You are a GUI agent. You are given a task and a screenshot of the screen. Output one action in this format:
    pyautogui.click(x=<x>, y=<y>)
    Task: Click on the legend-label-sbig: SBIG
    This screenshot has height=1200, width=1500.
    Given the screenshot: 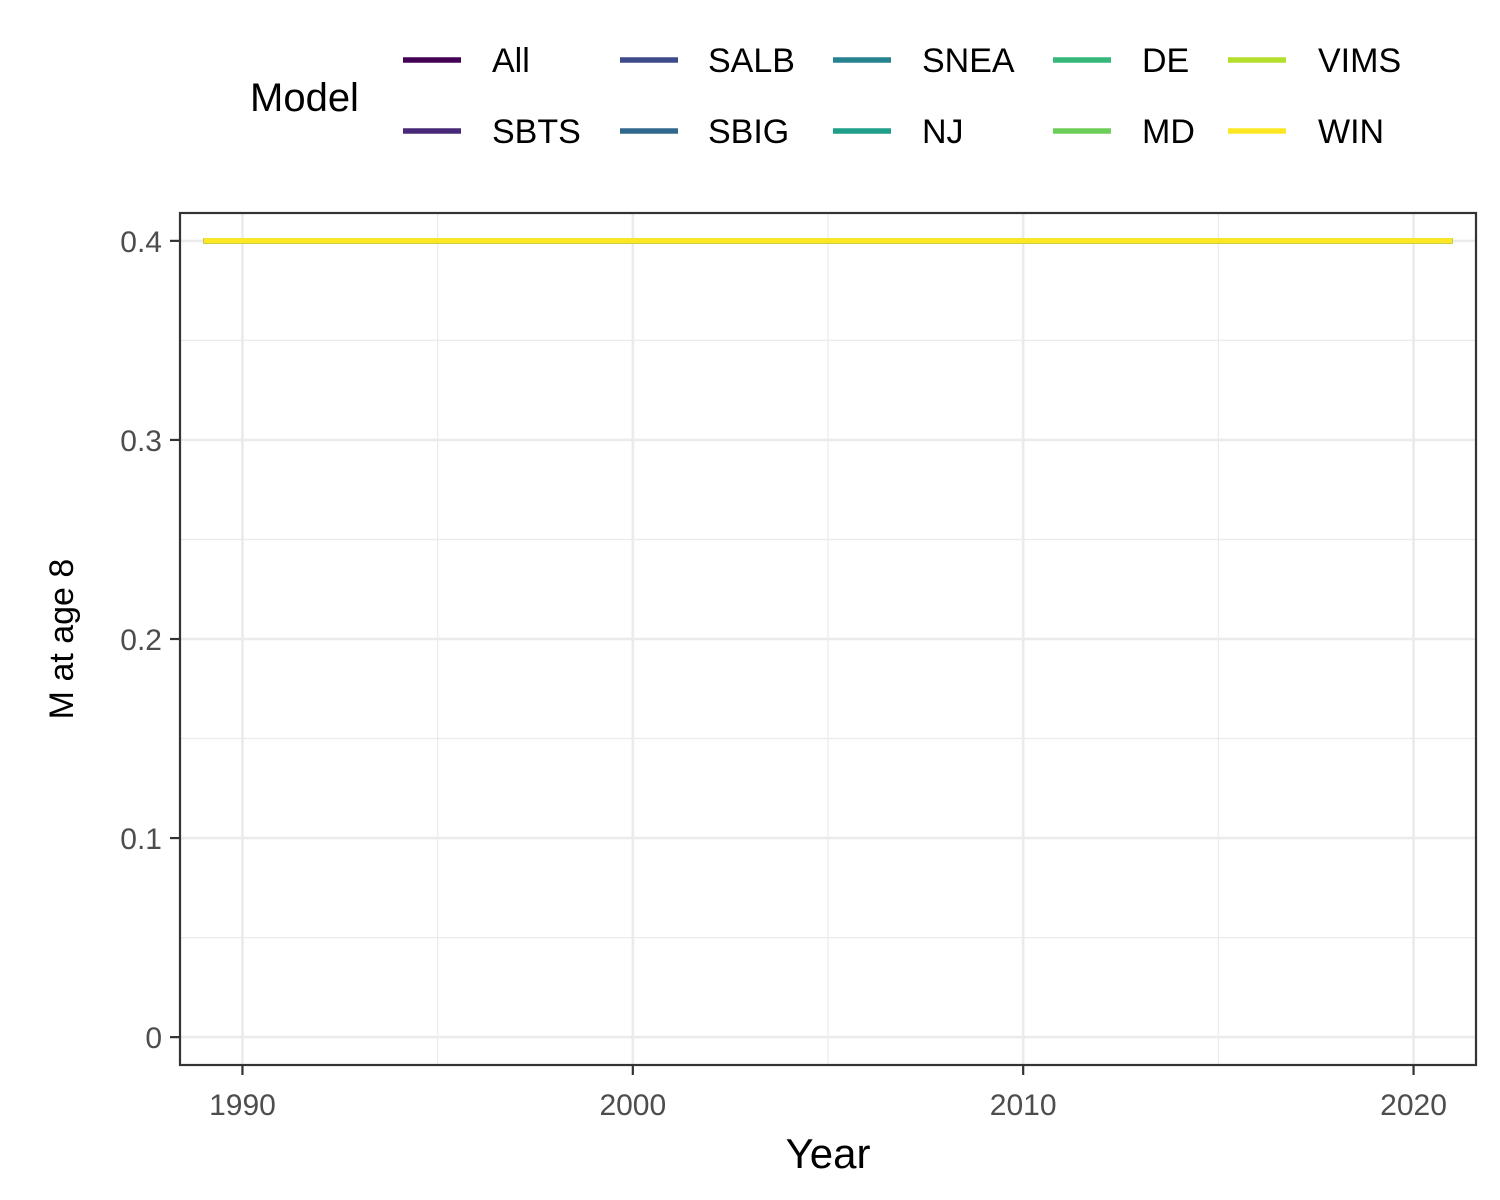 What is the action you would take?
    pyautogui.click(x=748, y=132)
    